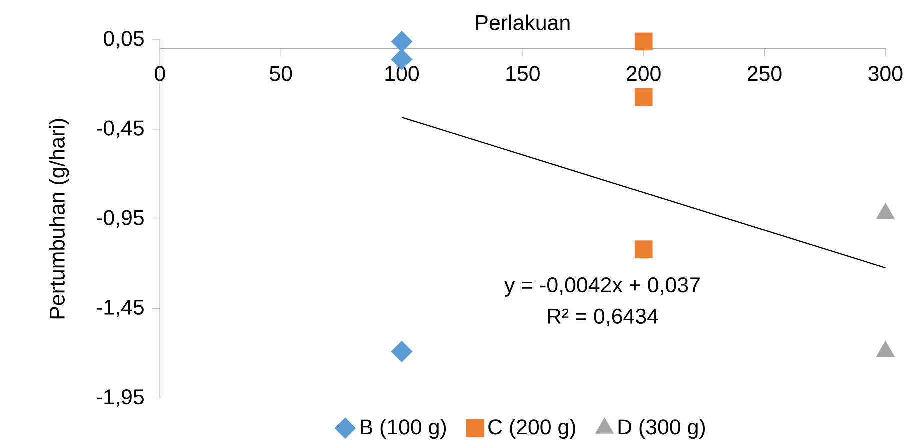 Image resolution: width=912 pixels, height=448 pixels. I want to click on x-tick-label: 150, so click(523, 74).